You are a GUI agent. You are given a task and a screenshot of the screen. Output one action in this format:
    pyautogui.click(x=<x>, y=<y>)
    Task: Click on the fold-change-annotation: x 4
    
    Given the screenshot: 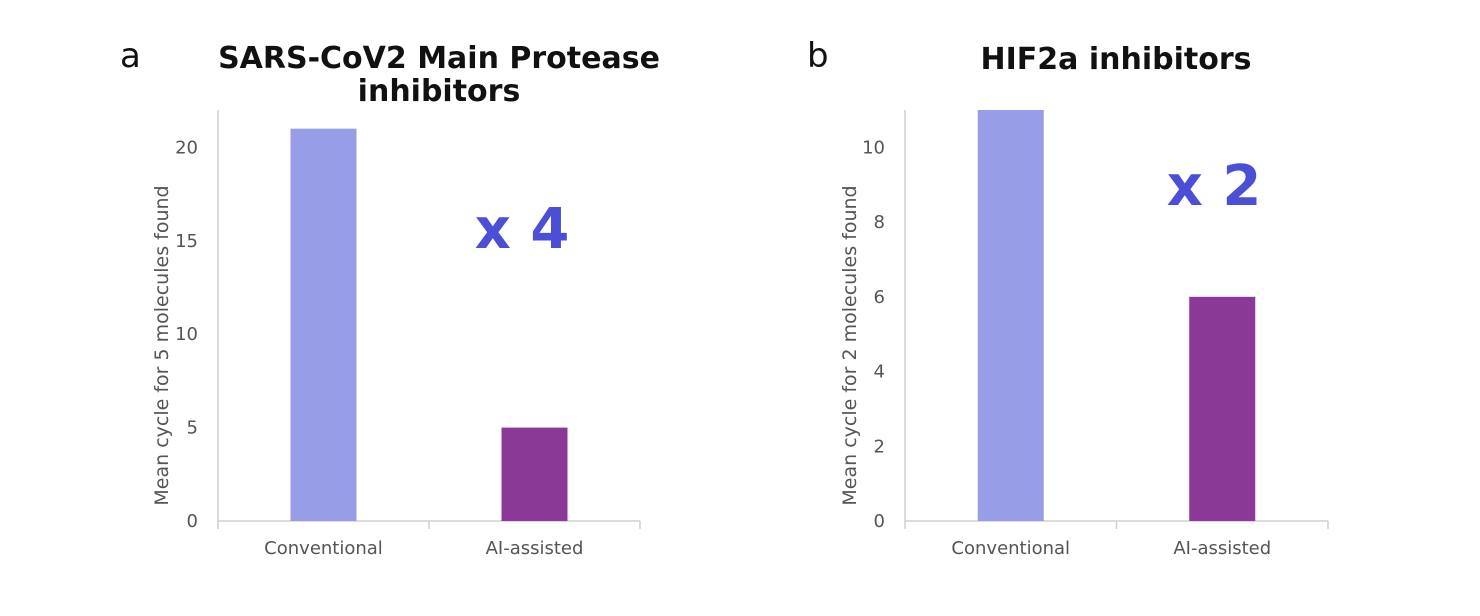 What is the action you would take?
    pyautogui.click(x=522, y=229)
    